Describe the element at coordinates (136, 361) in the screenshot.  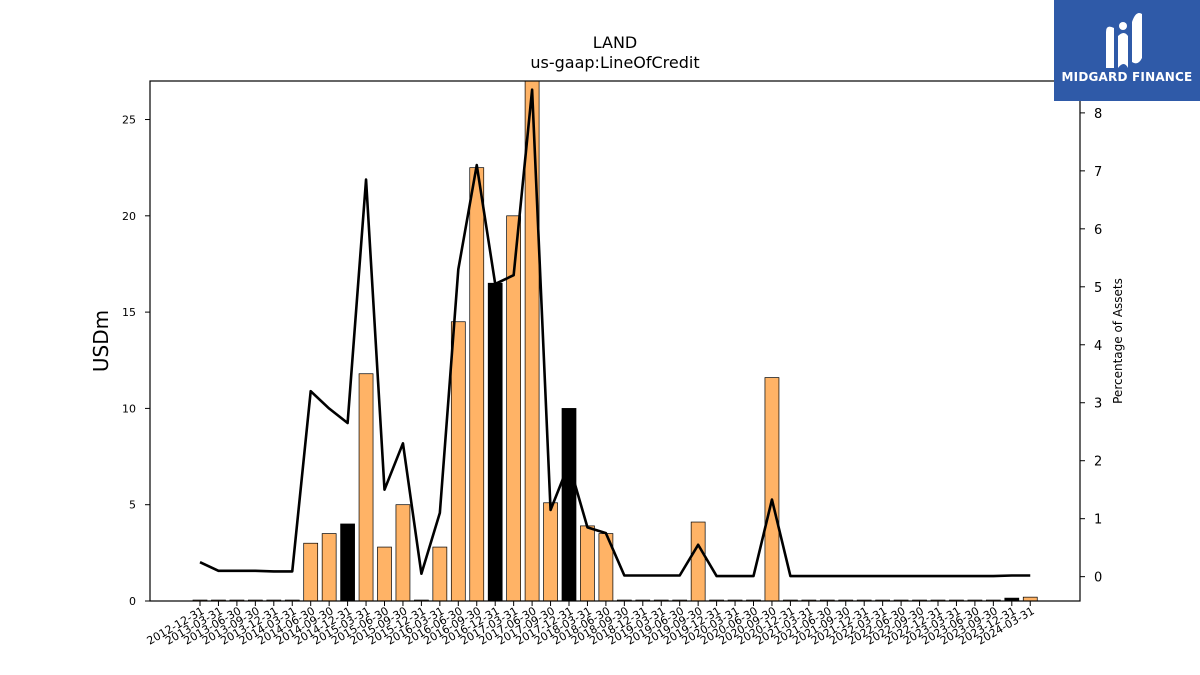
I see `y-axis: 0 5 10 15 20 25` at that location.